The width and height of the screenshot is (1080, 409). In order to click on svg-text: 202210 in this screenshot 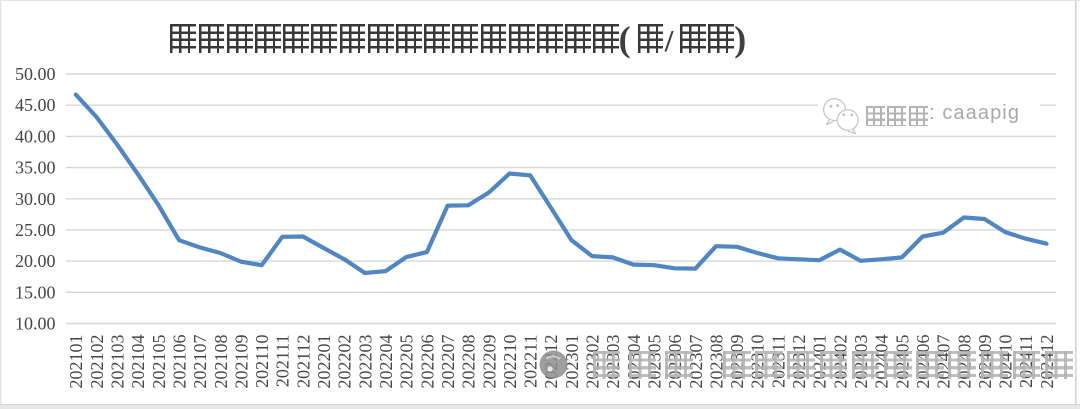, I will do `click(510, 362)`.